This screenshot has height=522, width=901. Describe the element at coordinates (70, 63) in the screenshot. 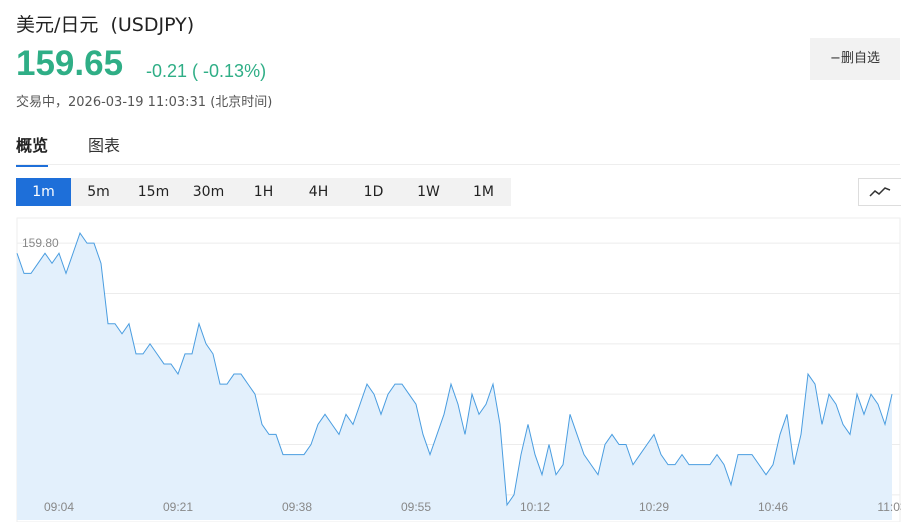

I see `price: 159.65` at that location.